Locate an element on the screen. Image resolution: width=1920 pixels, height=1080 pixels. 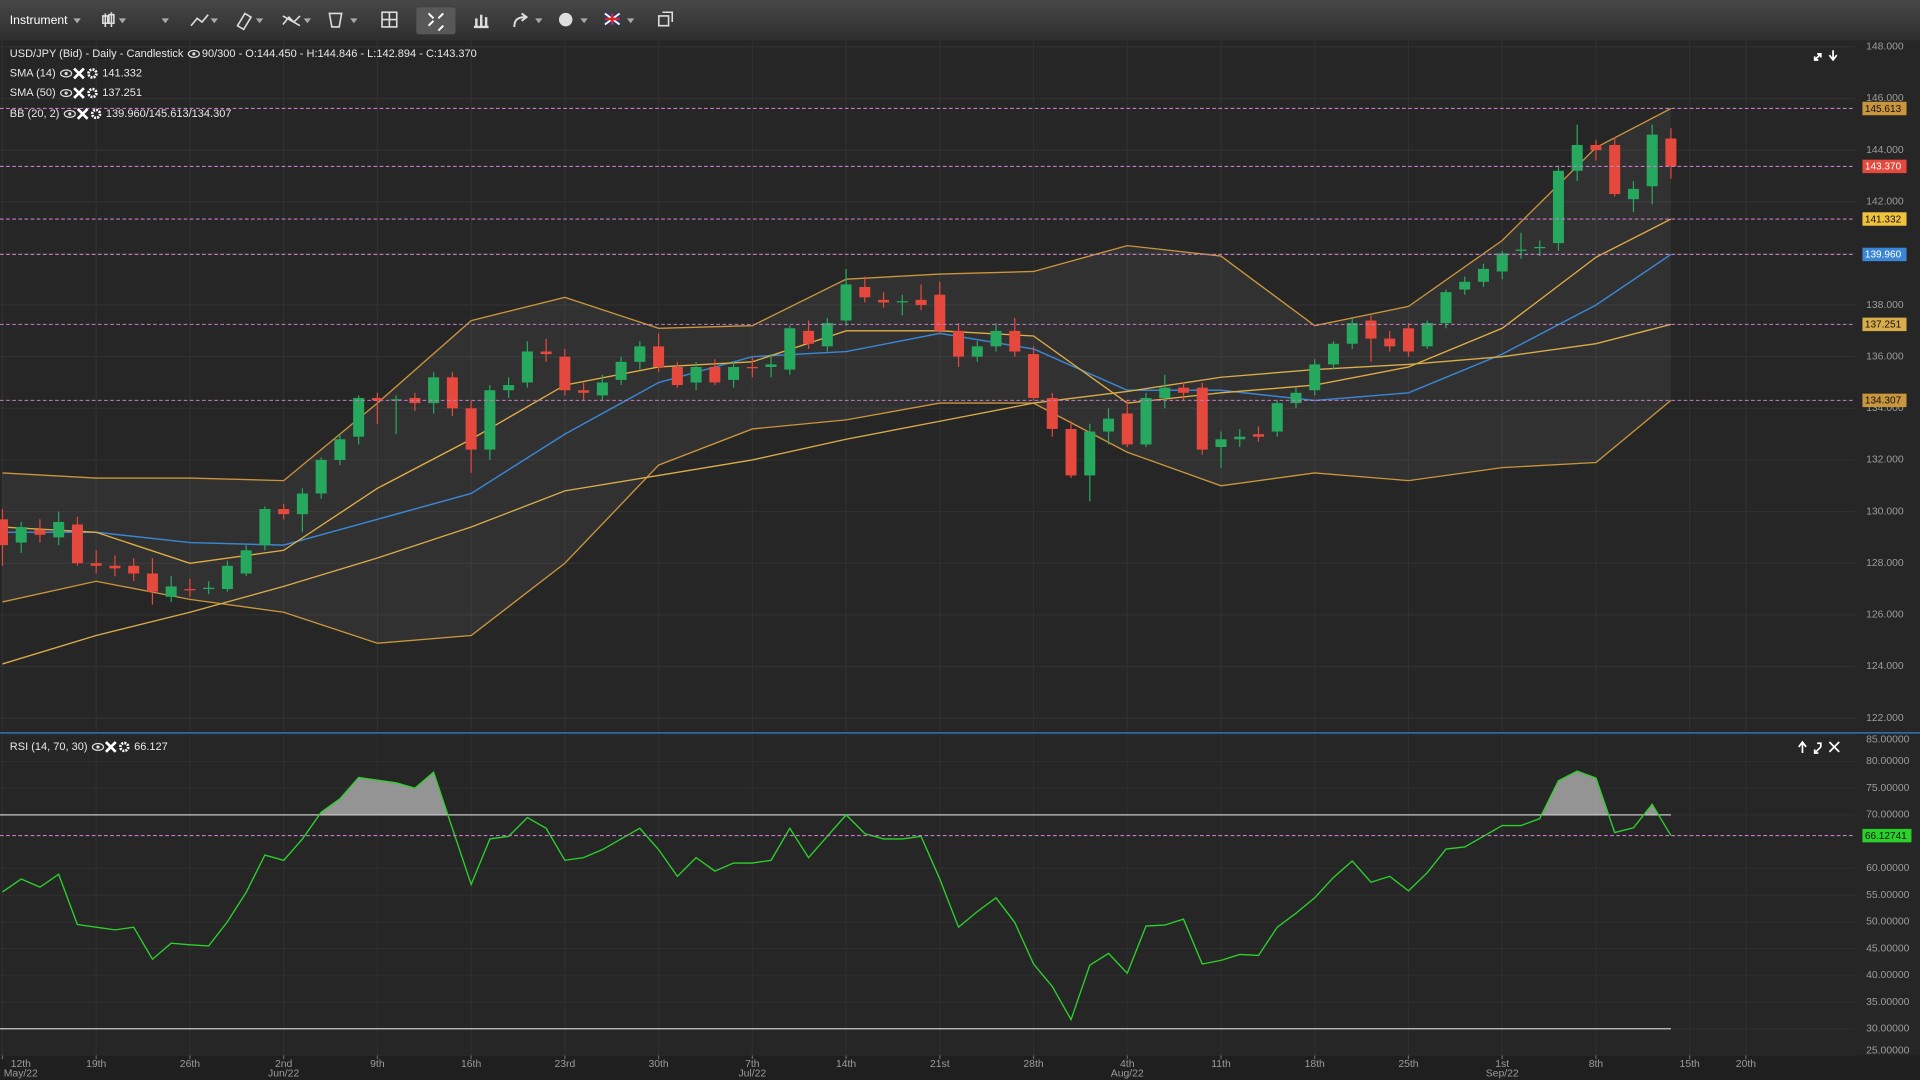
candle-icon is located at coordinates (108, 19).